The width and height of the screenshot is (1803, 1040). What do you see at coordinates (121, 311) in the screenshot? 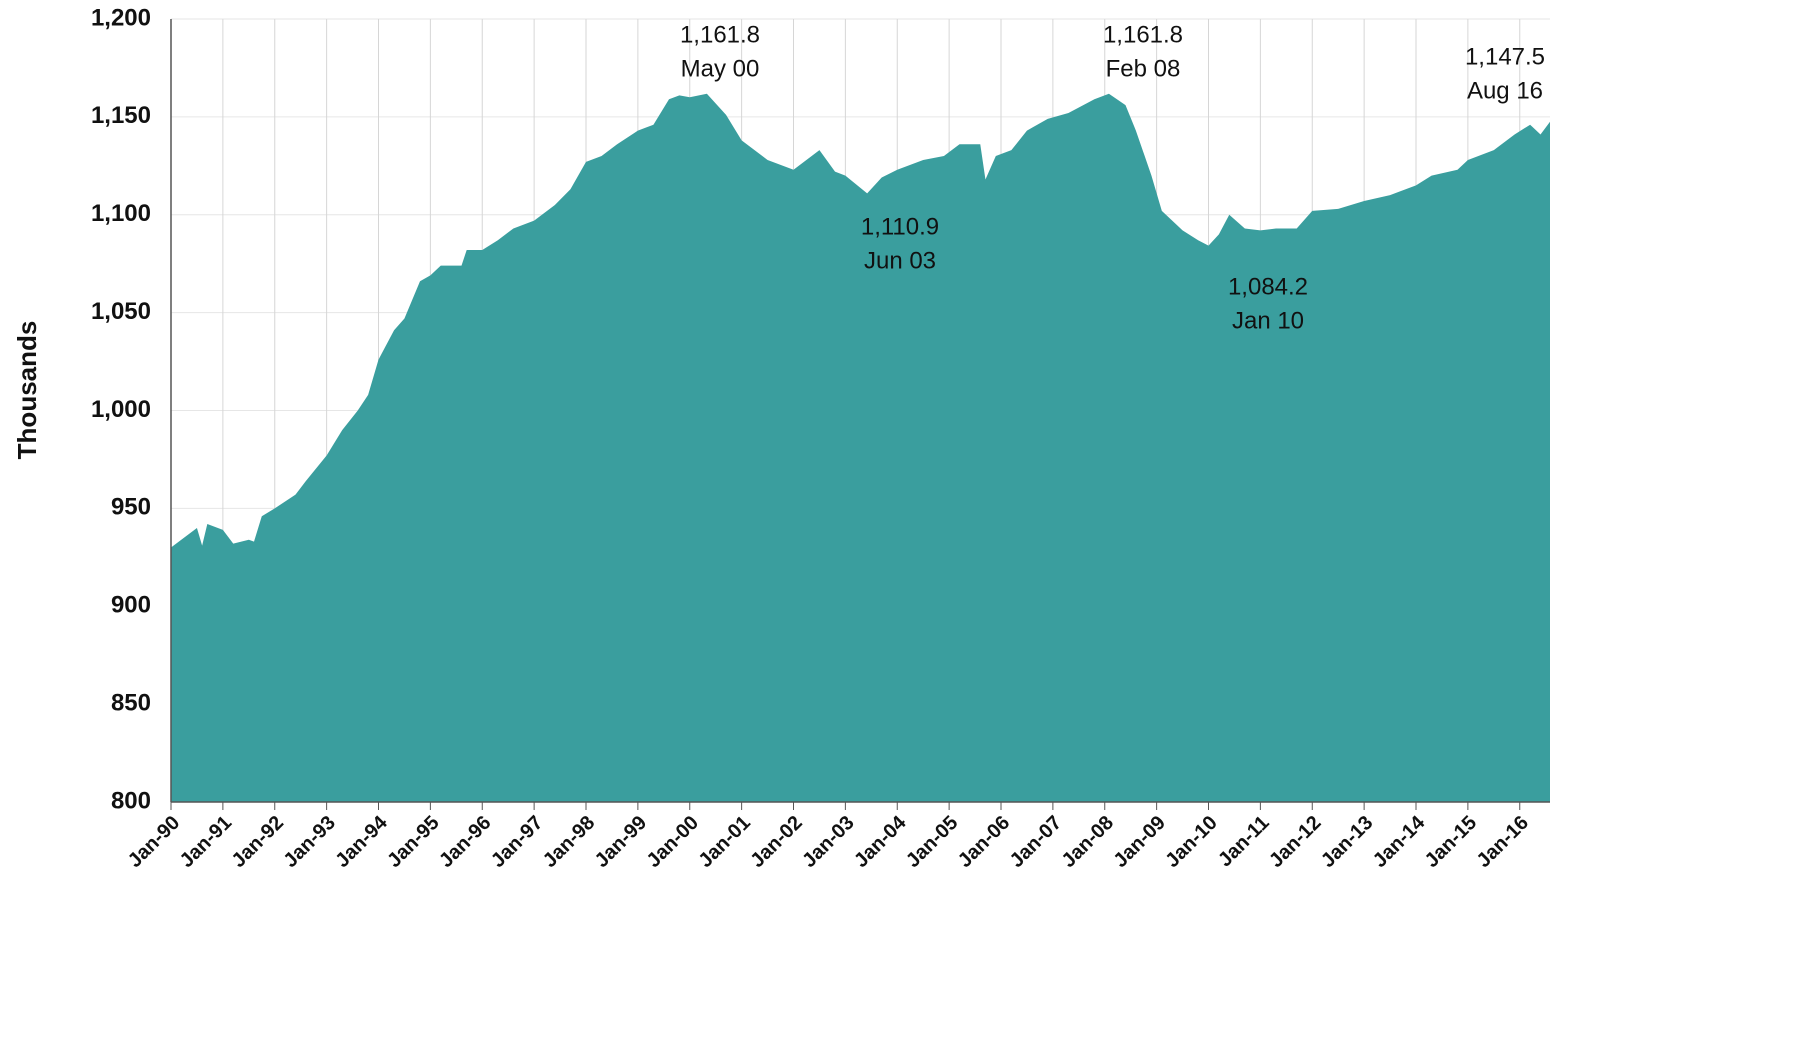
I see `y-tick-label: 1,050` at bounding box center [121, 311].